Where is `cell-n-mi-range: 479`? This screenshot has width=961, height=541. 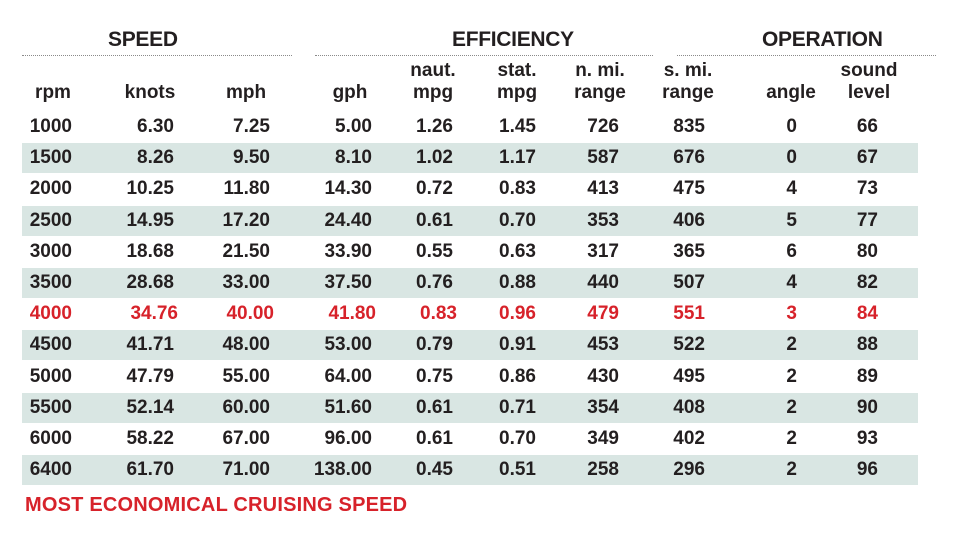 cell-n-mi-range: 479 is located at coordinates (603, 314).